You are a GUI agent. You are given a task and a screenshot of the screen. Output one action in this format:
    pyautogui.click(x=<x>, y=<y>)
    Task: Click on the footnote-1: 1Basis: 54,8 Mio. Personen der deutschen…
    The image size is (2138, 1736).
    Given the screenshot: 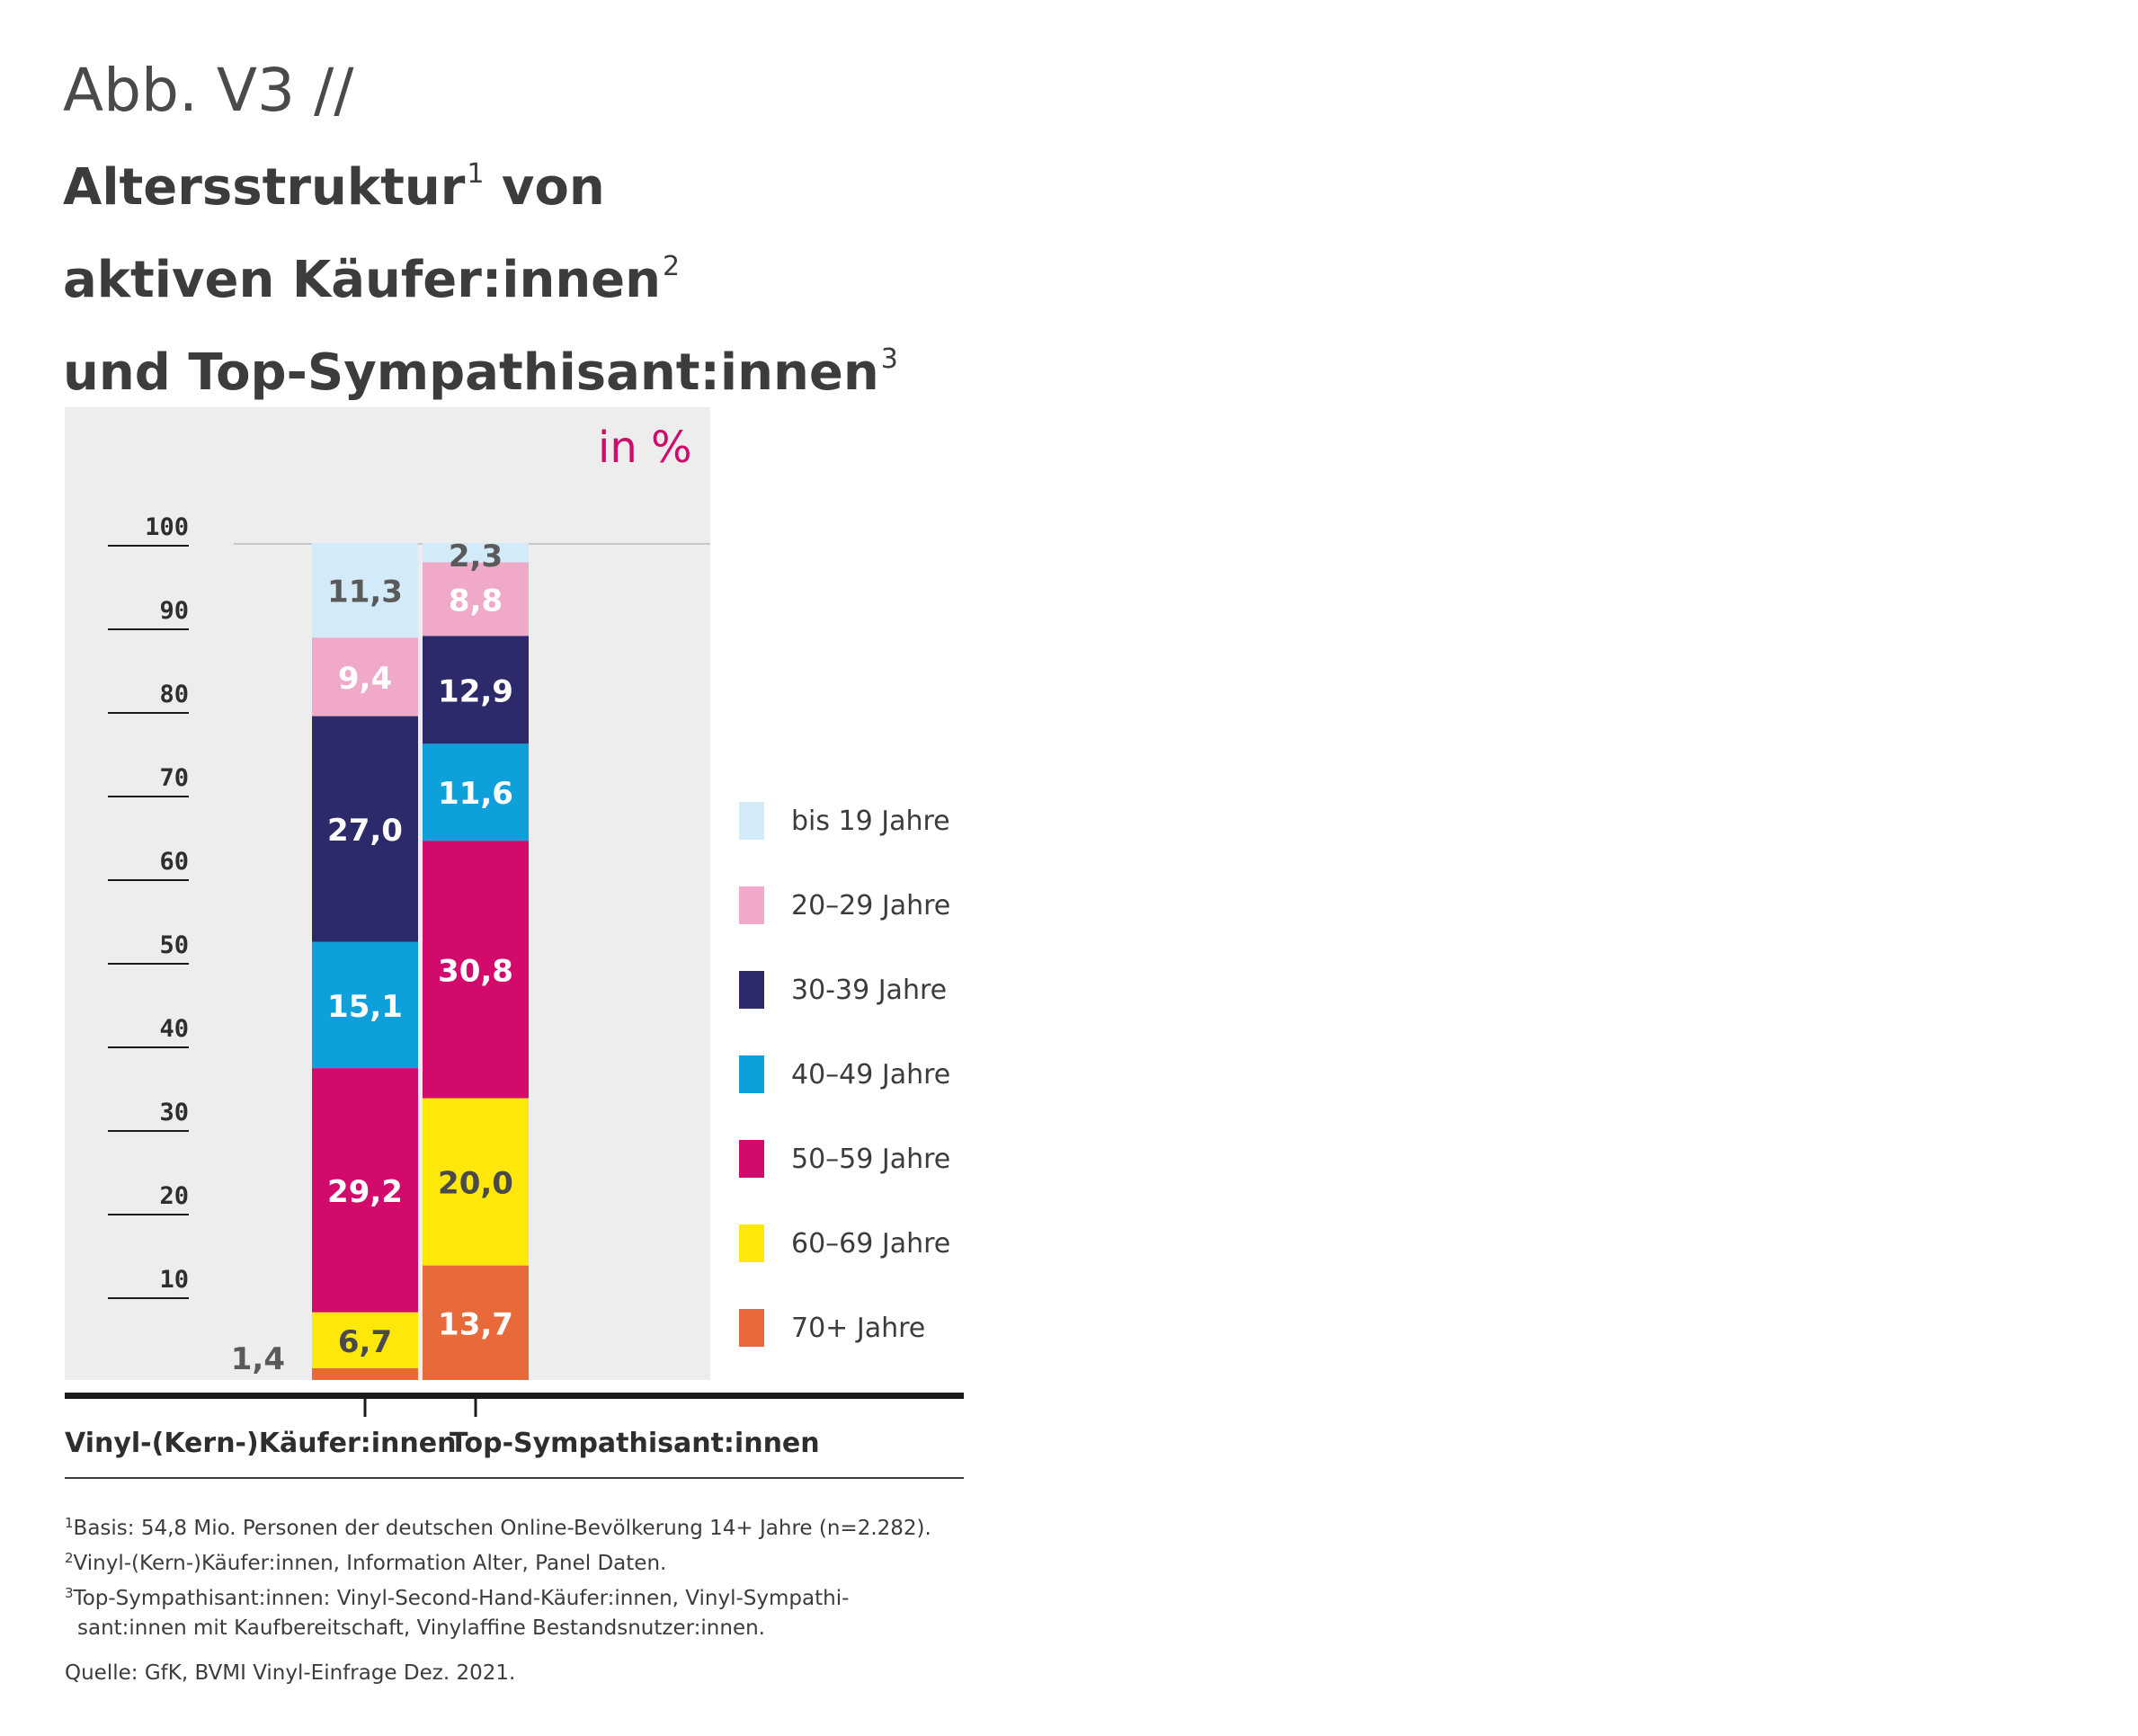 What is the action you would take?
    pyautogui.click(x=498, y=1526)
    